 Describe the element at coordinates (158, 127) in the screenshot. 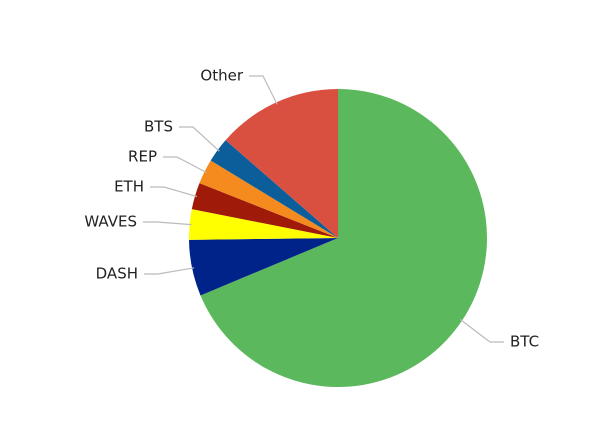

I see `slice-label: BTS` at that location.